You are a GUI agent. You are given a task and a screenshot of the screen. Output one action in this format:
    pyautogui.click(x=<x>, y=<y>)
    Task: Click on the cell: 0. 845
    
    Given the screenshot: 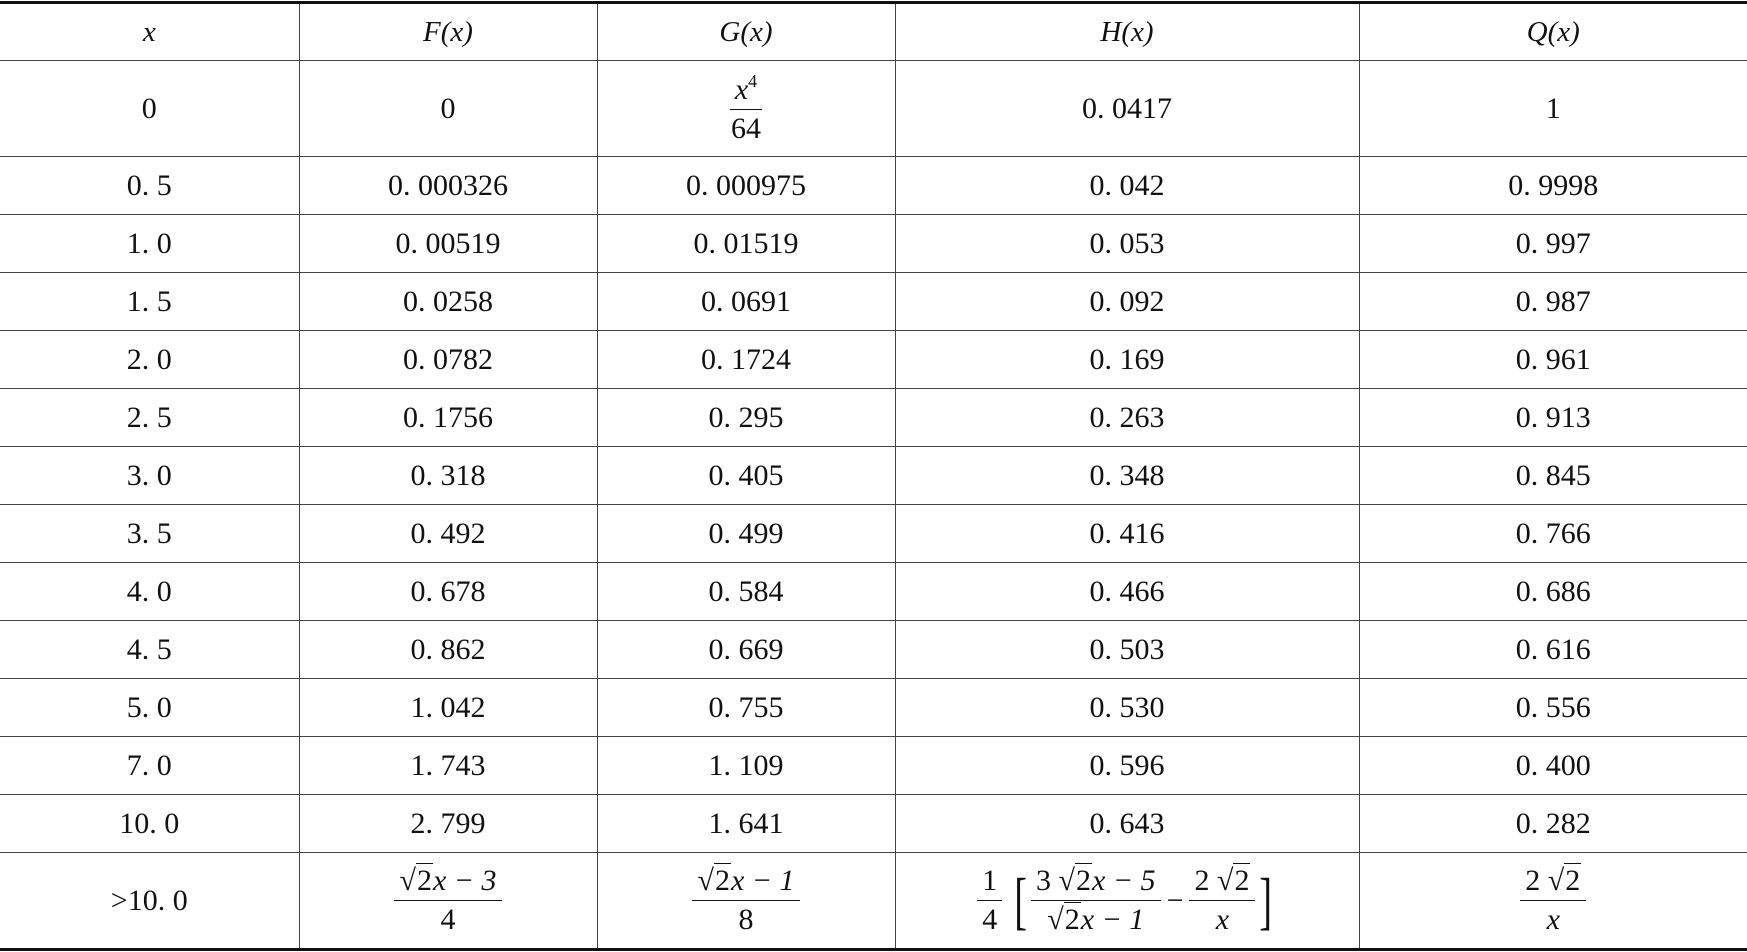 What is the action you would take?
    pyautogui.click(x=1552, y=475)
    